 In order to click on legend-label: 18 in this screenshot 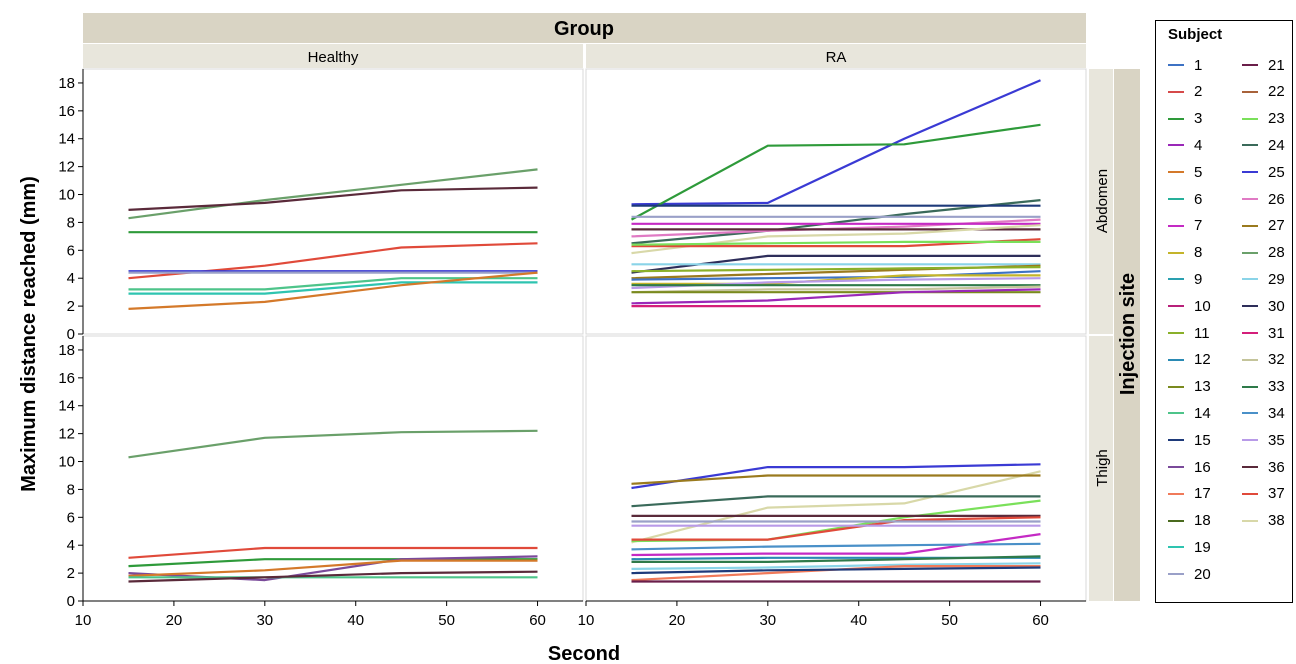, I will do `click(1202, 521)`.